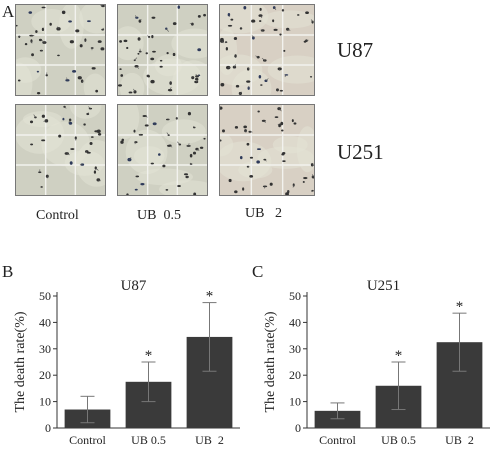  Describe the element at coordinates (209, 440) in the screenshot. I see `x-tick-label: UB 2` at that location.